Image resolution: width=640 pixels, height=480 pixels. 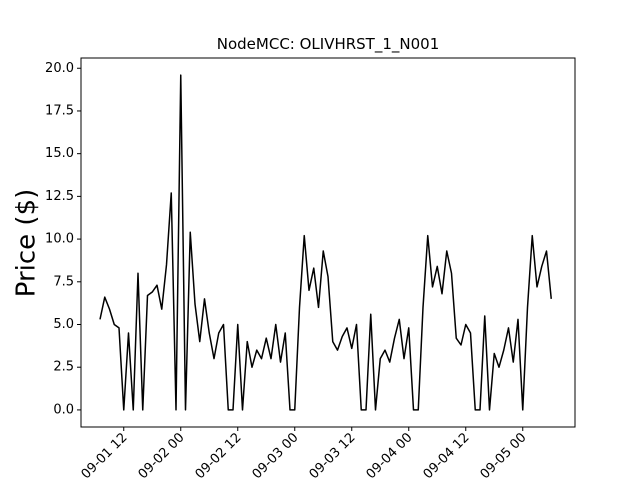 I want to click on x-tick-label: 09-05 00, so click(x=504, y=455).